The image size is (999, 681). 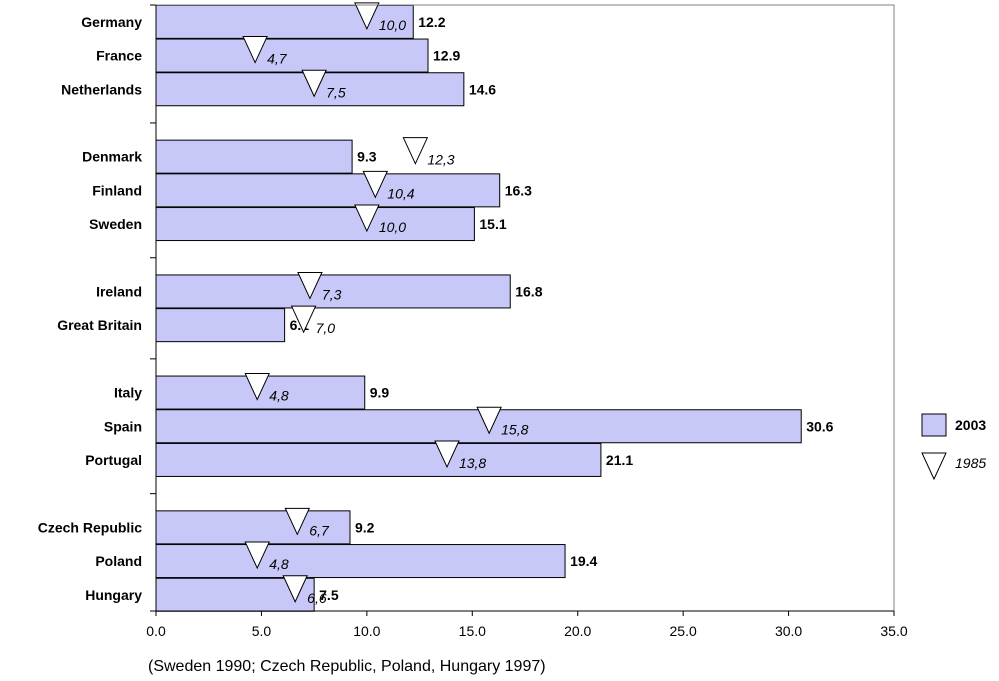 I want to click on x-tick-label-1: 5.0, so click(x=262, y=631).